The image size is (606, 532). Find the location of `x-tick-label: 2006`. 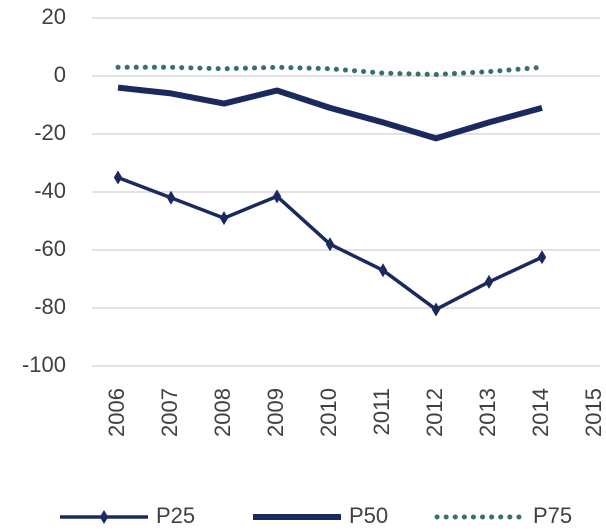

x-tick-label: 2006 is located at coordinates (116, 412).